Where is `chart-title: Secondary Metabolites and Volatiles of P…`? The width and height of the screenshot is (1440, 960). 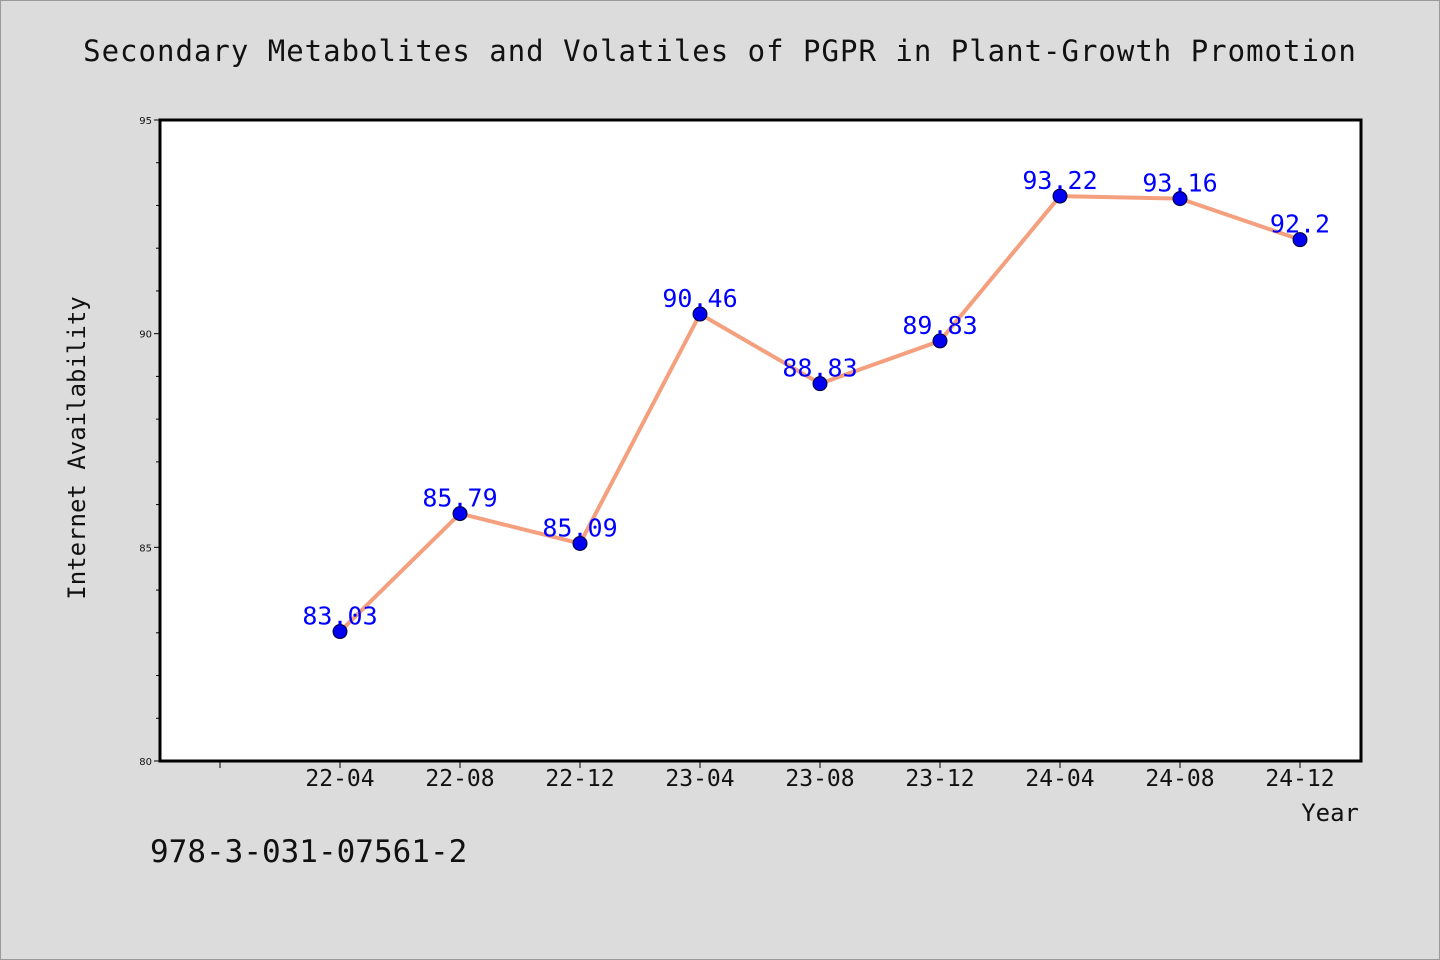
chart-title: Secondary Metabolites and Volatiles of P… is located at coordinates (720, 51).